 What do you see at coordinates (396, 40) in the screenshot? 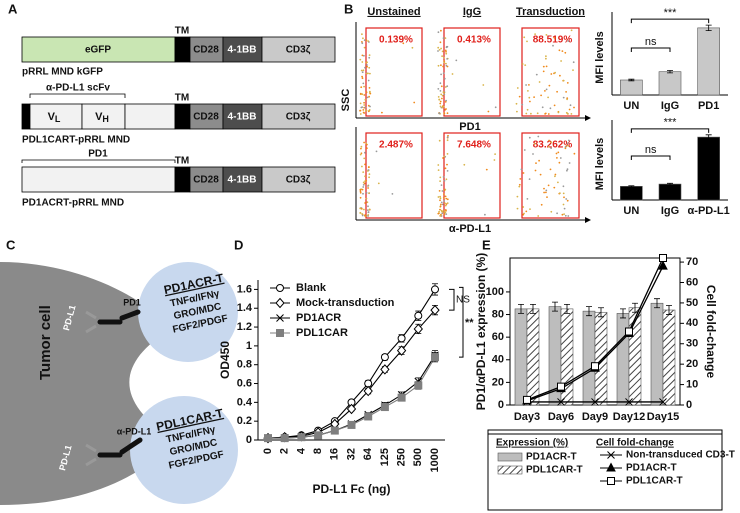
I see `gate-percent: 0.139%` at bounding box center [396, 40].